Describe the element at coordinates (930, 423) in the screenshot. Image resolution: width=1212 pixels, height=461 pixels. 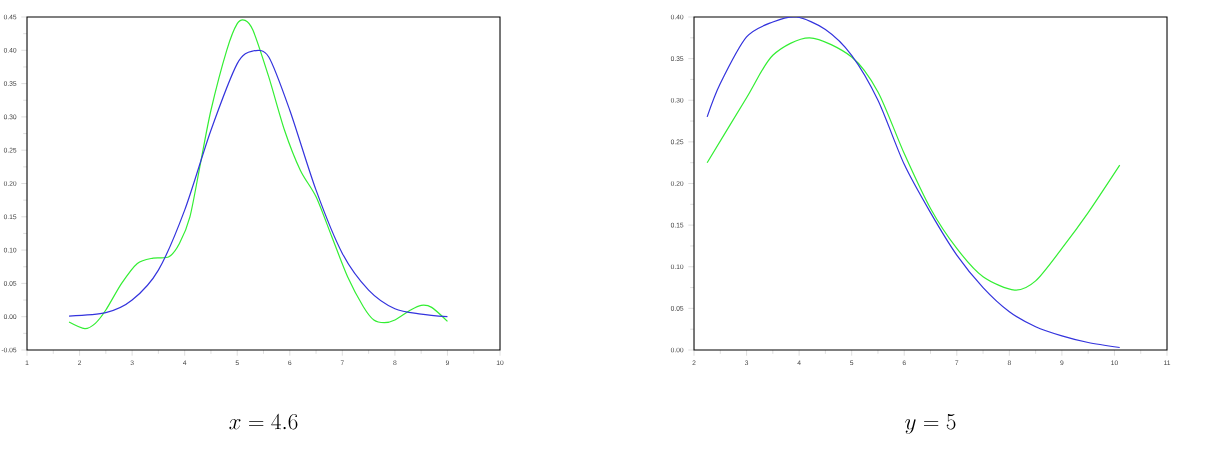
I see `x-axis-title: $y = 5$` at that location.